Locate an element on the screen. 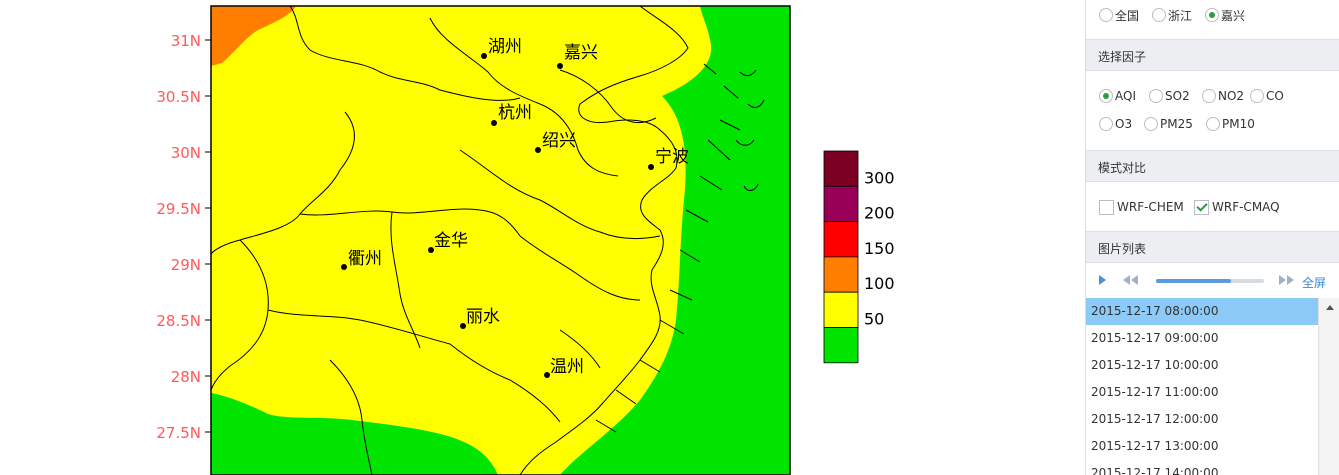  play-icon is located at coordinates (1102, 280).